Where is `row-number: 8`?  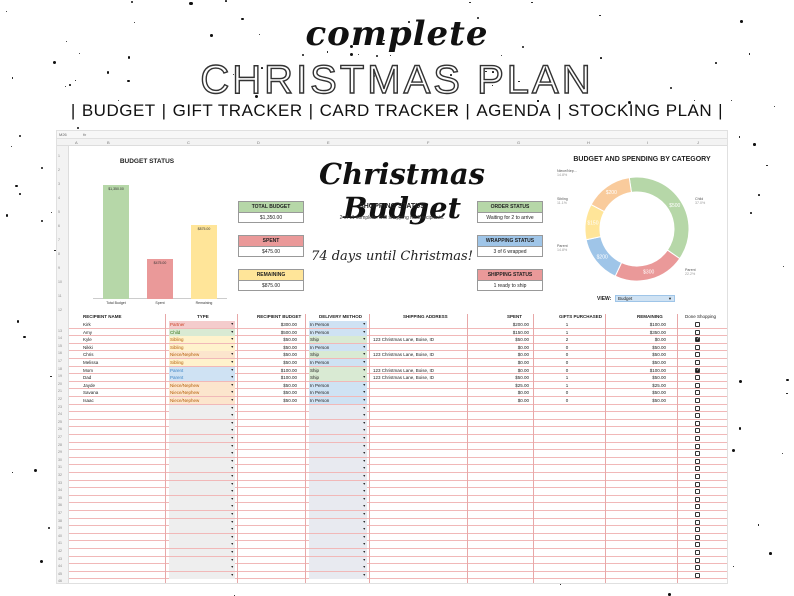
row-number: 8 is located at coordinates (59, 254).